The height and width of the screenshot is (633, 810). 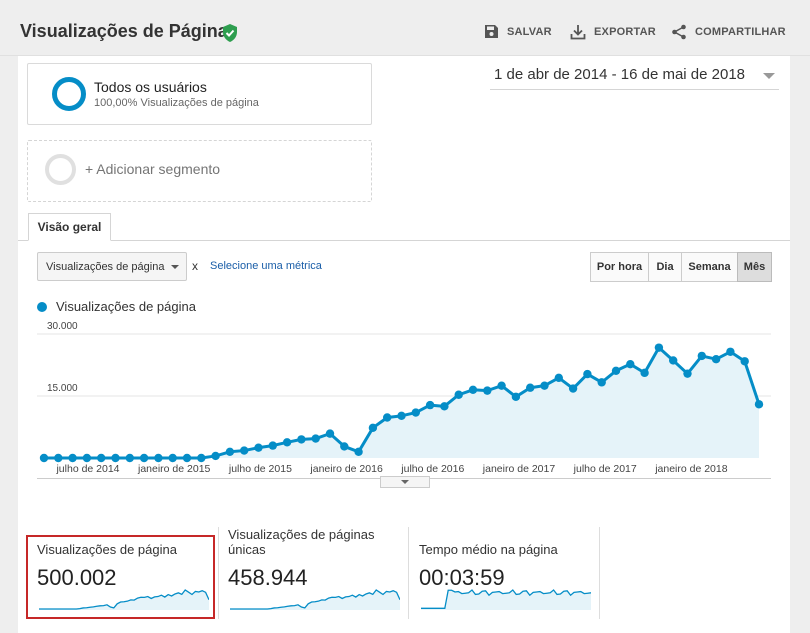 I want to click on scorecard-avg-time-value: 00:03:59, so click(x=462, y=577).